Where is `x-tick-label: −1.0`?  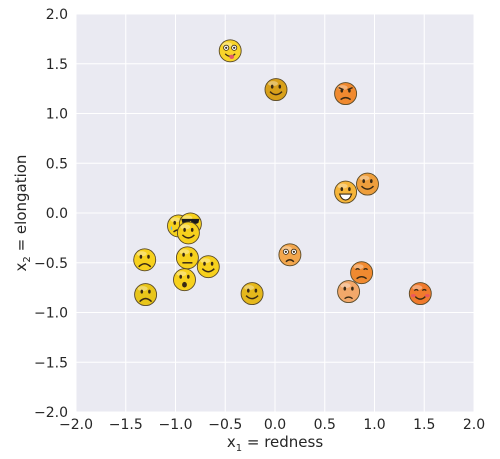
x-tick-label: −1.0 is located at coordinates (176, 425).